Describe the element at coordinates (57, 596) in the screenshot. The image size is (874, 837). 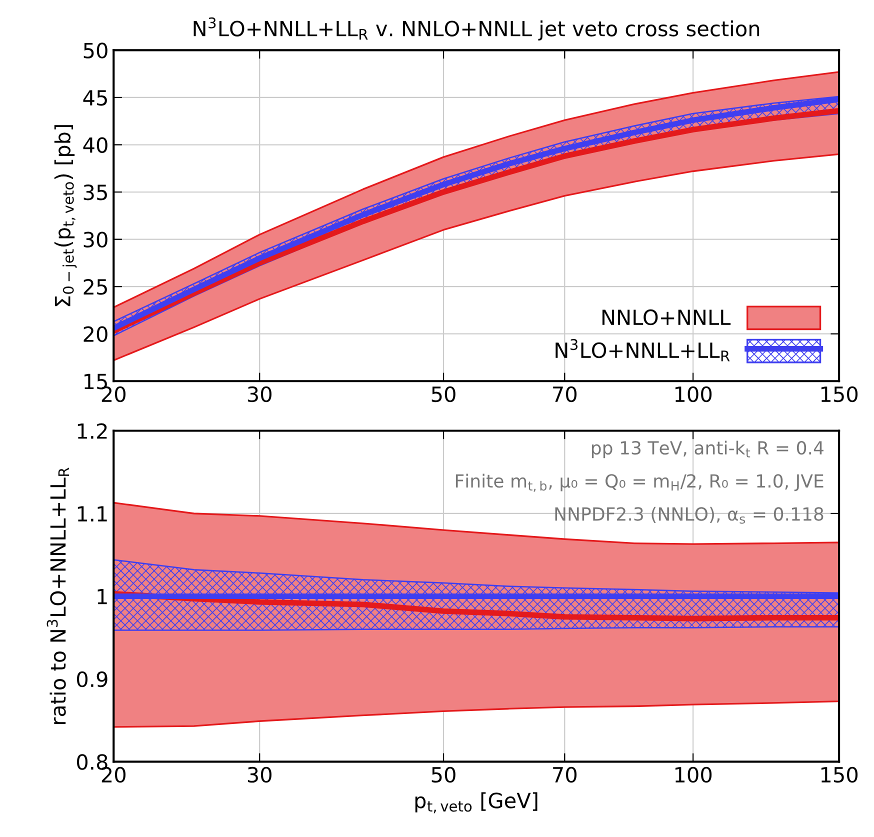
I see `y-axis-title: ratio to N$^{3}$LO+NNLL+LL$_{R}$` at that location.